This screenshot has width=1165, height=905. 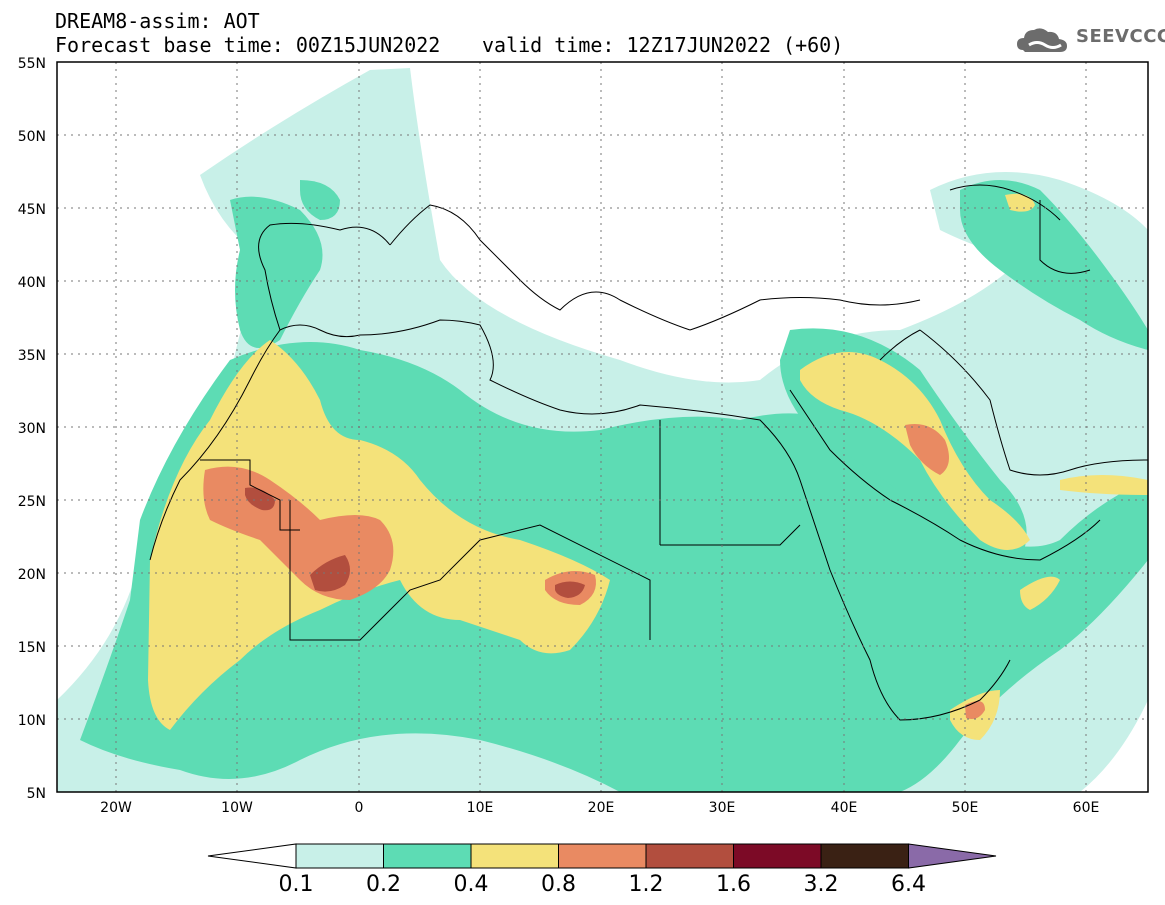 I want to click on colorbar-label: 3.2, so click(x=821, y=884).